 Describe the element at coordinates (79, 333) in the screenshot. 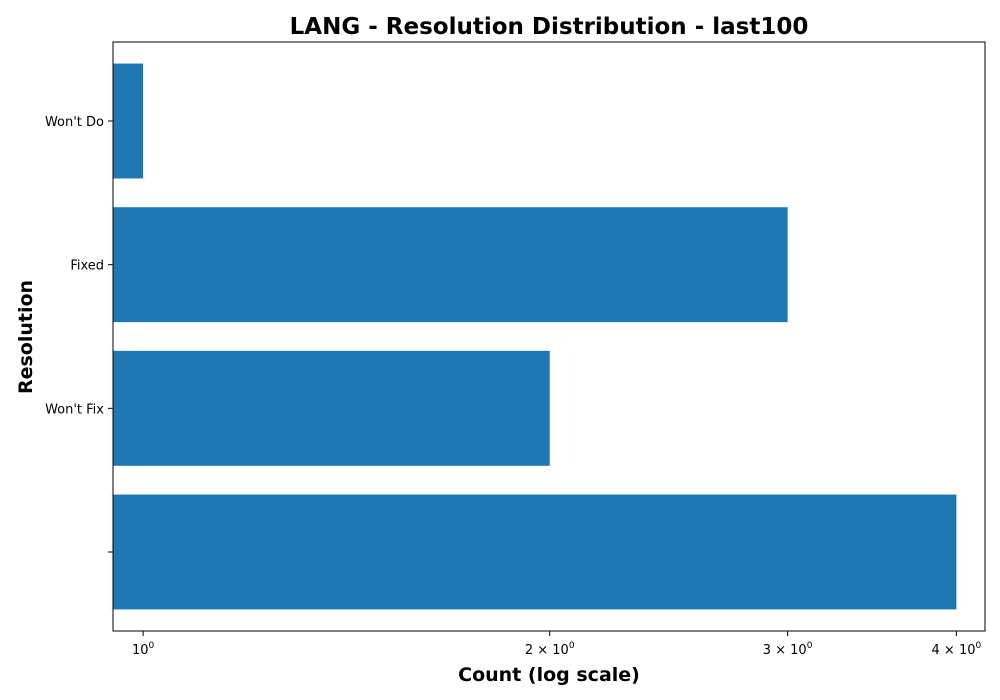

I see `y-axis: Won't Fix Fixed Won't Do` at that location.